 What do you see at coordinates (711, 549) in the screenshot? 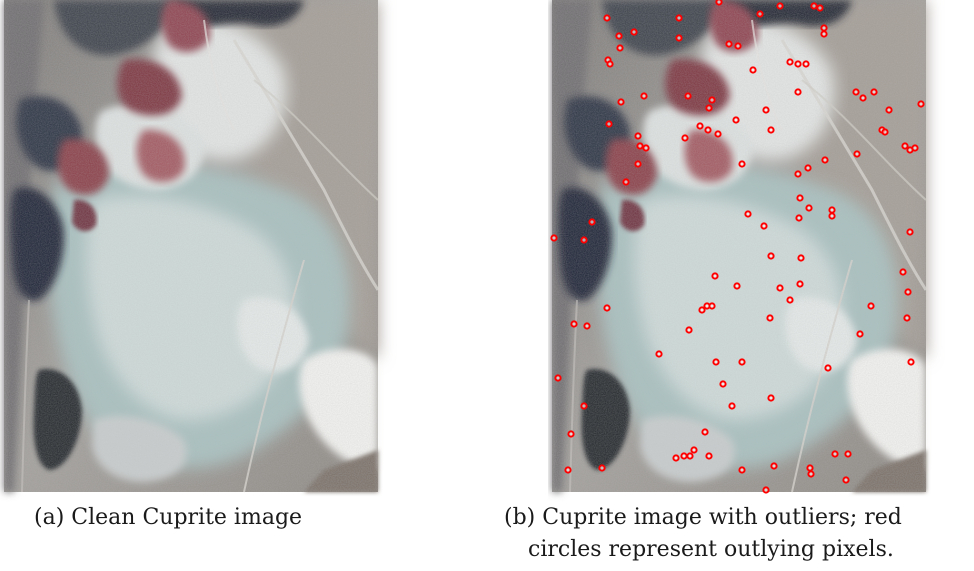
I see `caption-b-line2: circles represent outlying pixels.` at bounding box center [711, 549].